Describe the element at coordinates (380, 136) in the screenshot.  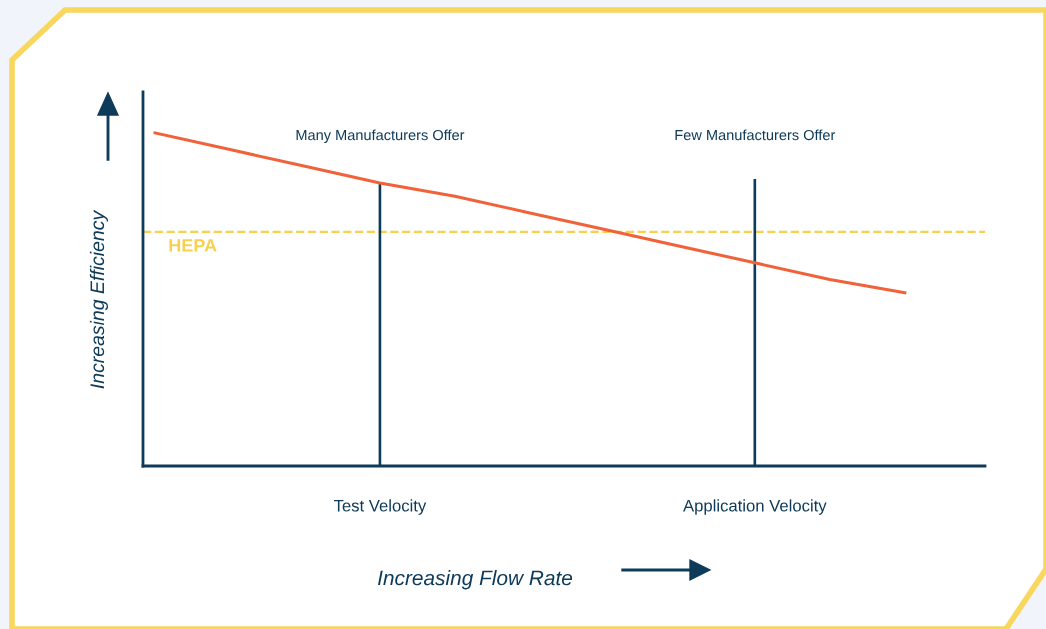
I see `annotation: Many Manufacturers Offer` at that location.